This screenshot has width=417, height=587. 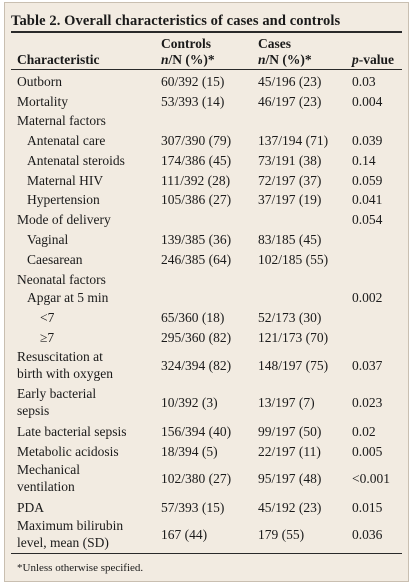 I want to click on header-cases-unit: n/N (%)*, so click(x=285, y=59).